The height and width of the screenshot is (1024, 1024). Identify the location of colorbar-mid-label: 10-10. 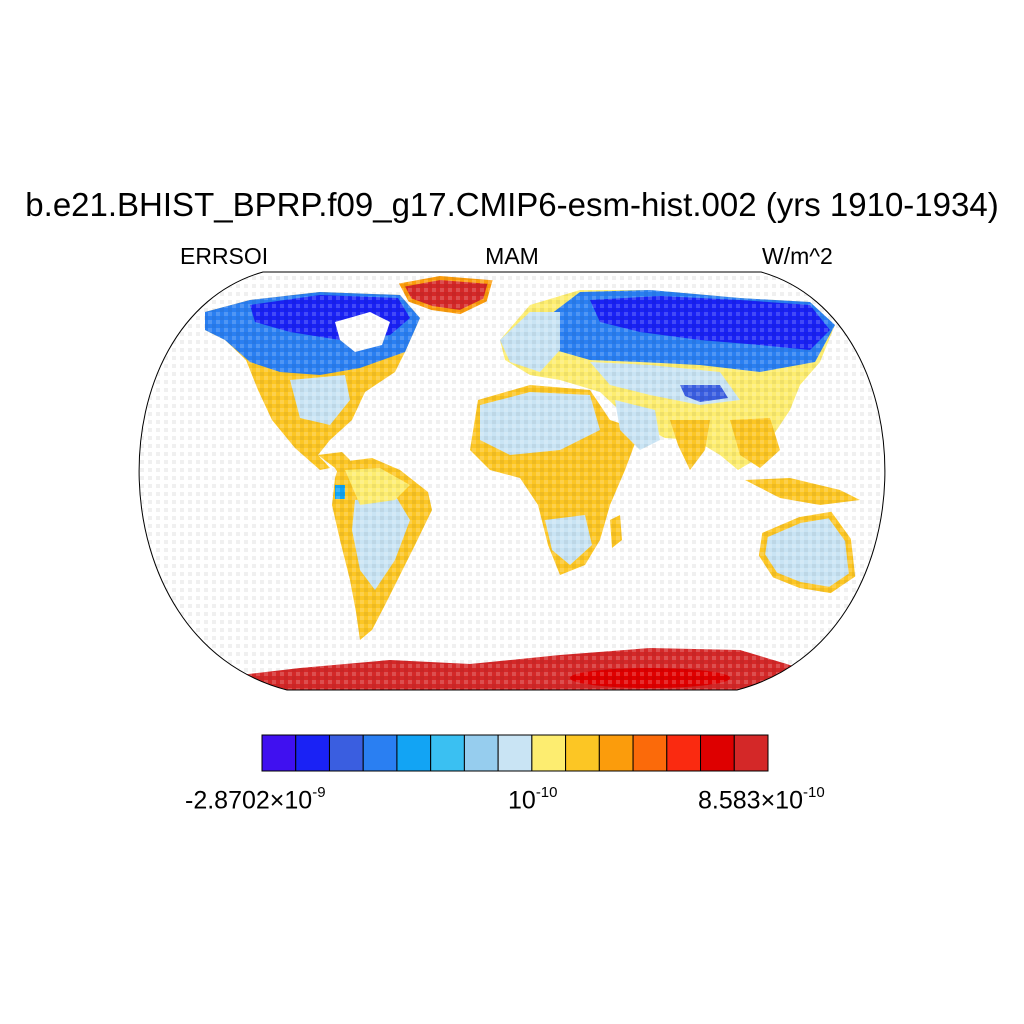
(533, 799).